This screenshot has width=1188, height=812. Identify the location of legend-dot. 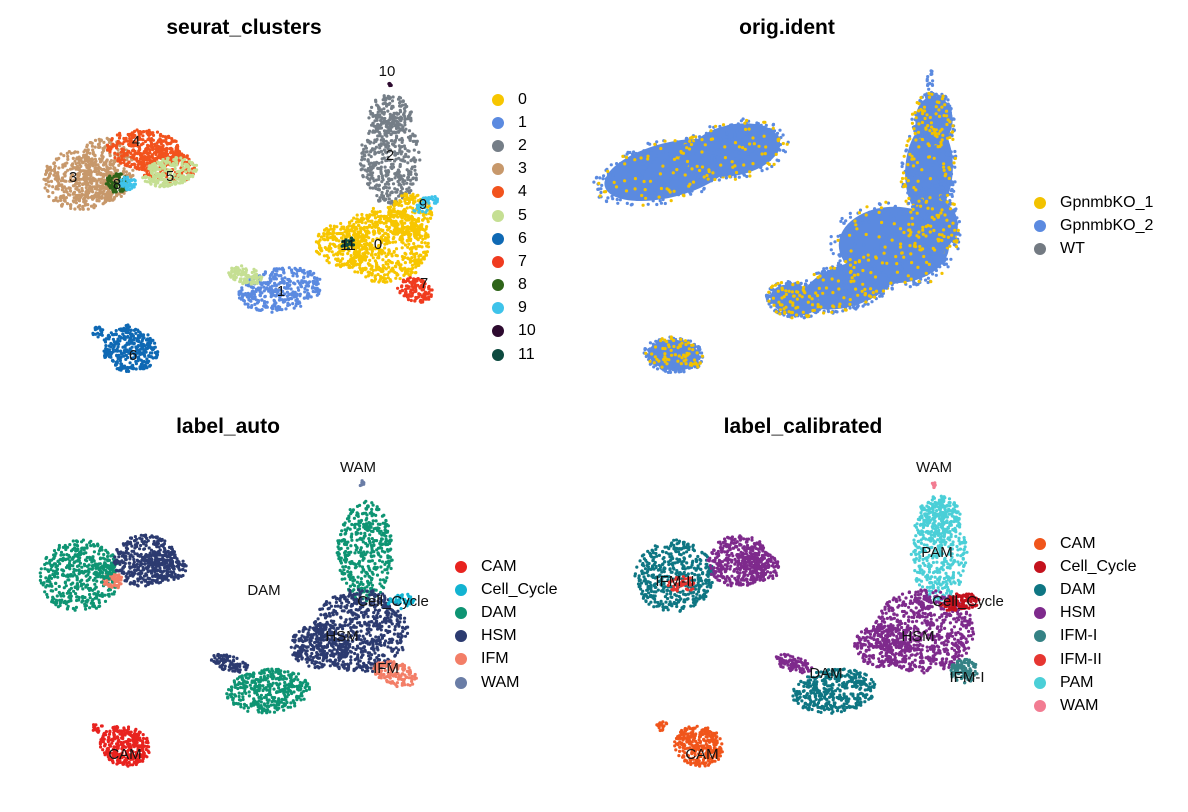
(498, 308).